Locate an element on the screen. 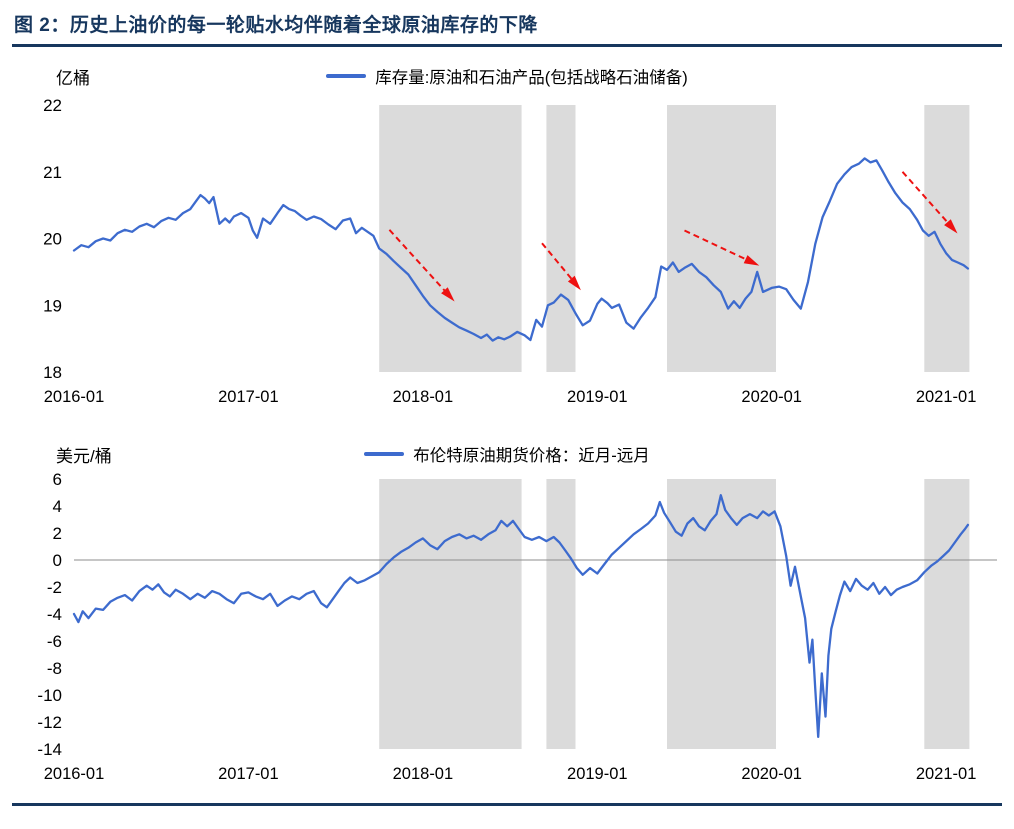 The image size is (1014, 829). y-axis-unit-label-spread: 美元/桶 is located at coordinates (84, 456).